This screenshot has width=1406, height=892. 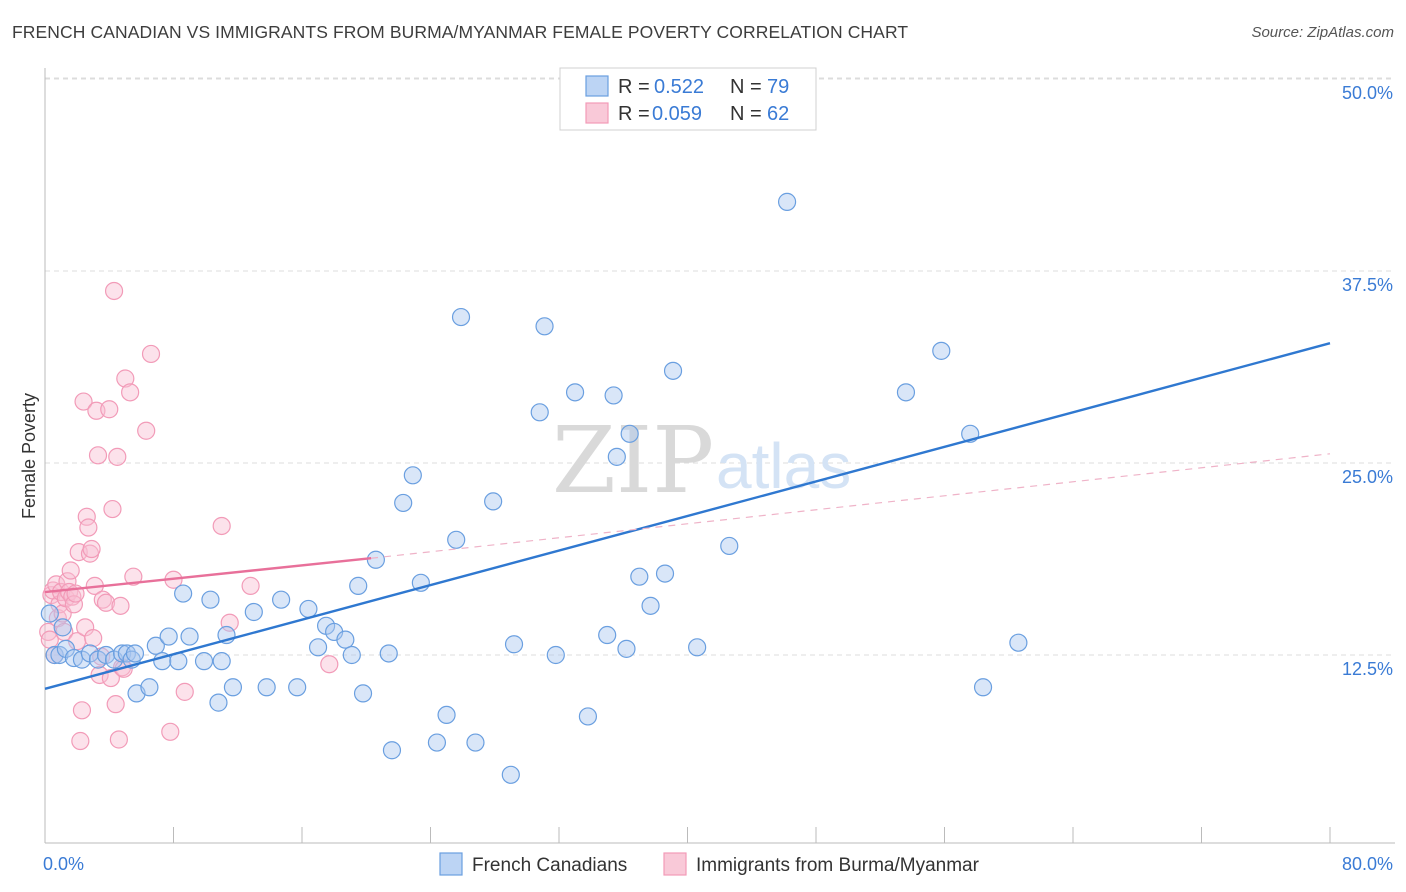 I want to click on bottom-legend-label-french: French Canadians, so click(x=549, y=865).